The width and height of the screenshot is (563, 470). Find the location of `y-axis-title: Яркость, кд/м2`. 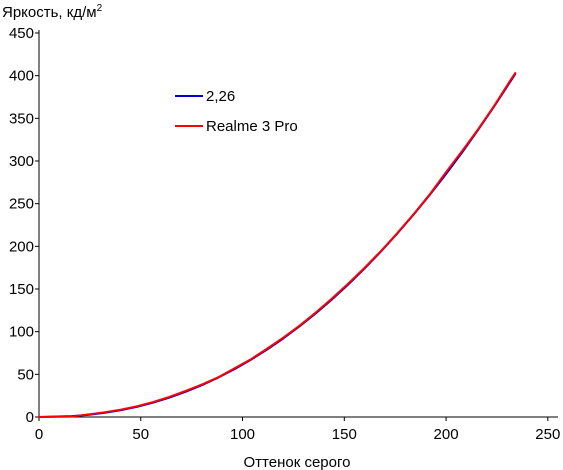

y-axis-title: Яркость, кд/м2 is located at coordinates (52, 12).